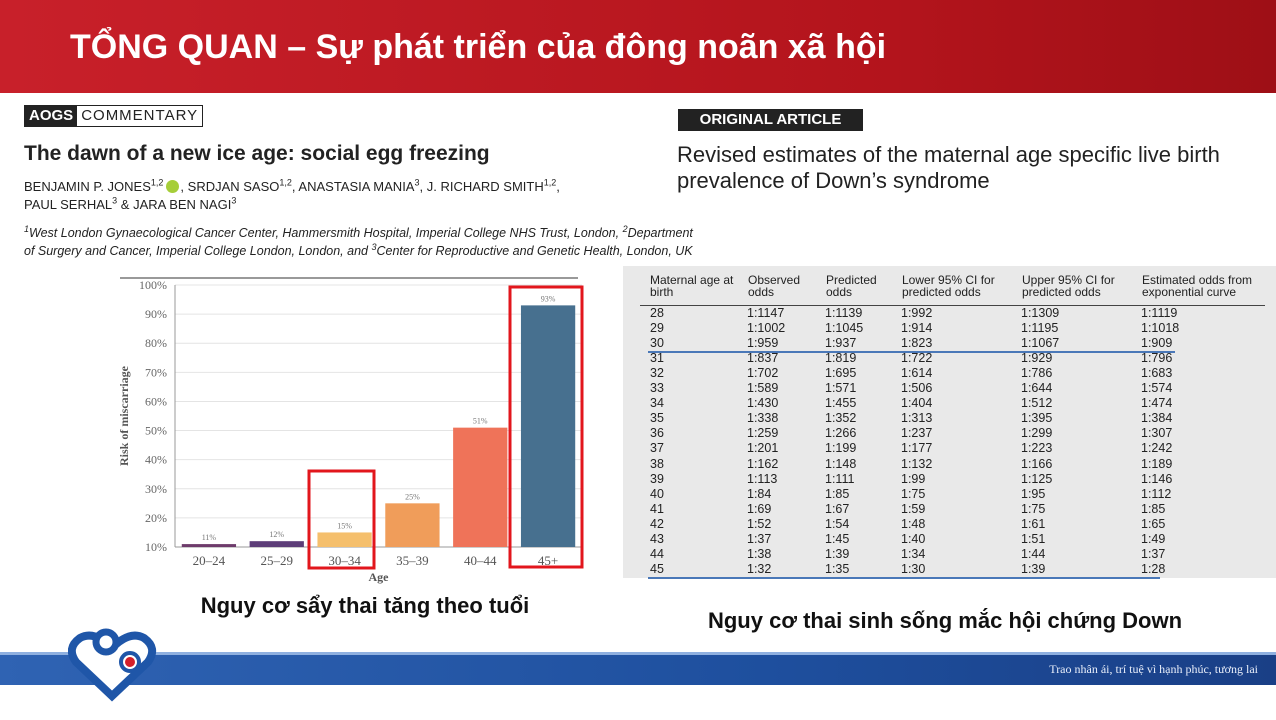 The height and width of the screenshot is (720, 1276). Describe the element at coordinates (917, 358) in the screenshot. I see `table-cell: 1:722` at that location.